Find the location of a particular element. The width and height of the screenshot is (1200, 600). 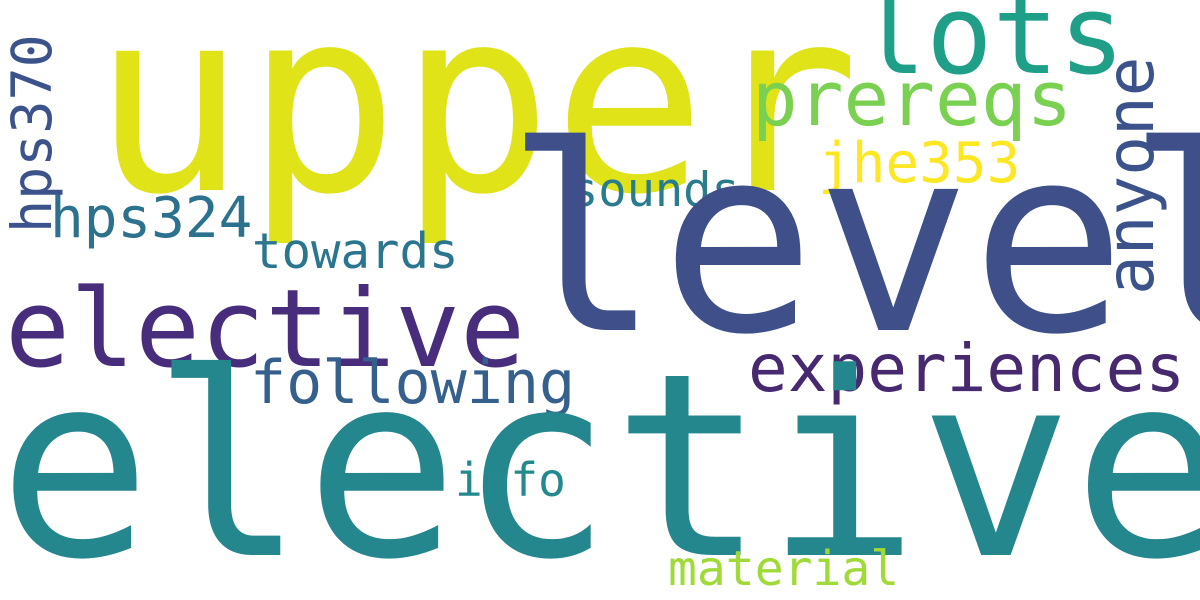

word-sounds: sounds is located at coordinates (655, 190).